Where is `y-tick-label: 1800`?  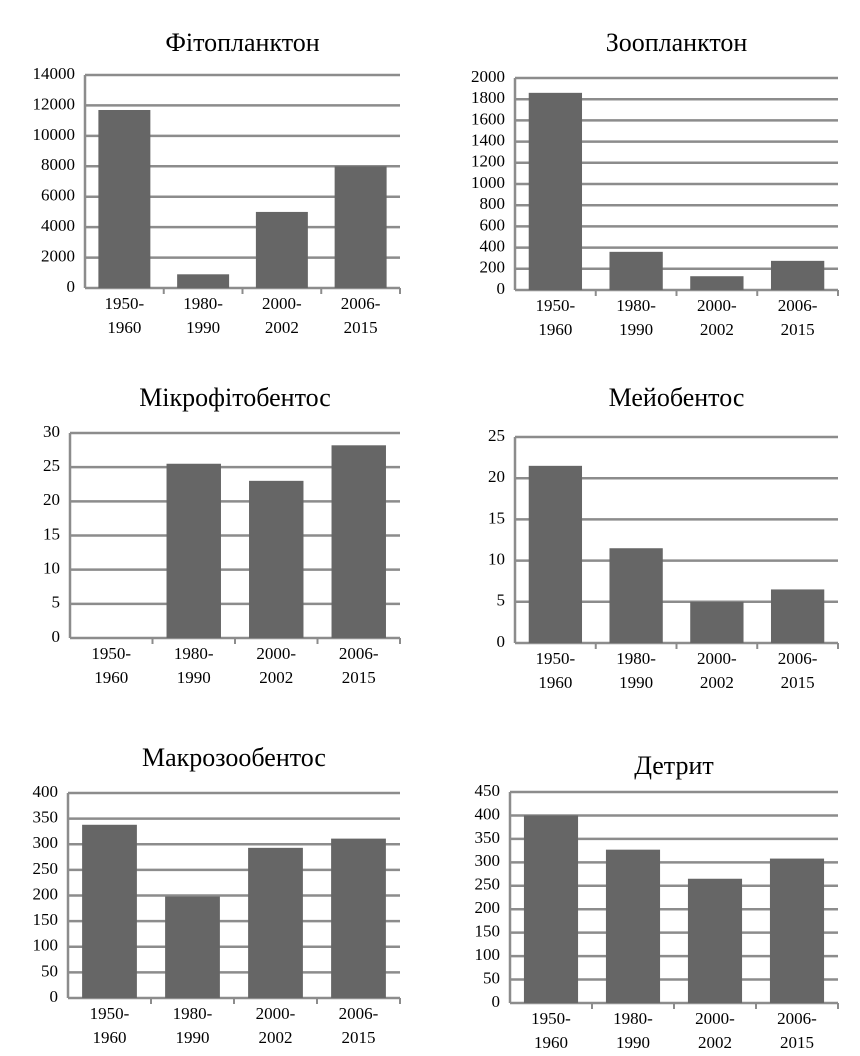 y-tick-label: 1800 is located at coordinates (488, 97).